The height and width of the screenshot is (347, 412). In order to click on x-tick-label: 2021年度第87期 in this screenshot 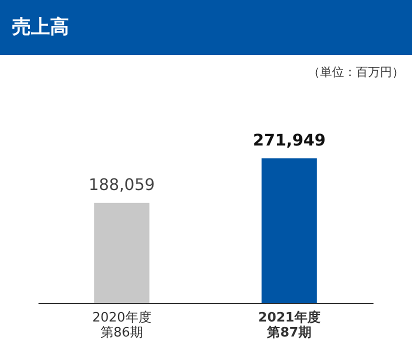, I will do `click(289, 325)`.